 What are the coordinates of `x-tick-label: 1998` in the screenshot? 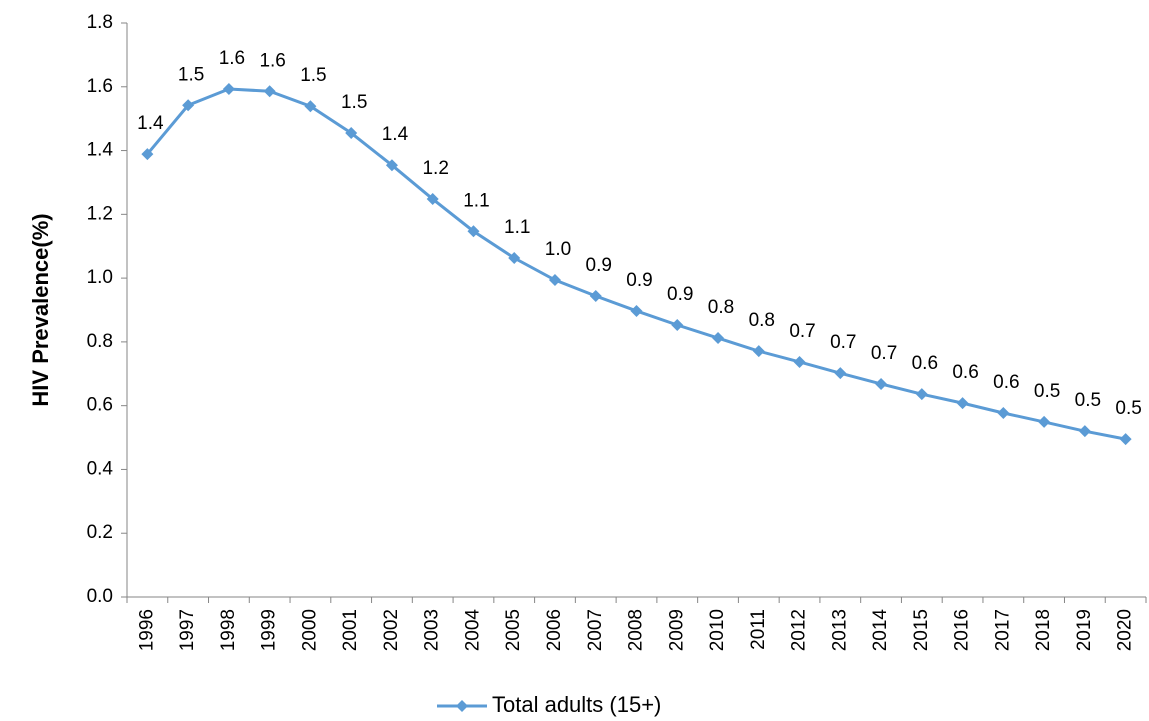 It's located at (228, 630).